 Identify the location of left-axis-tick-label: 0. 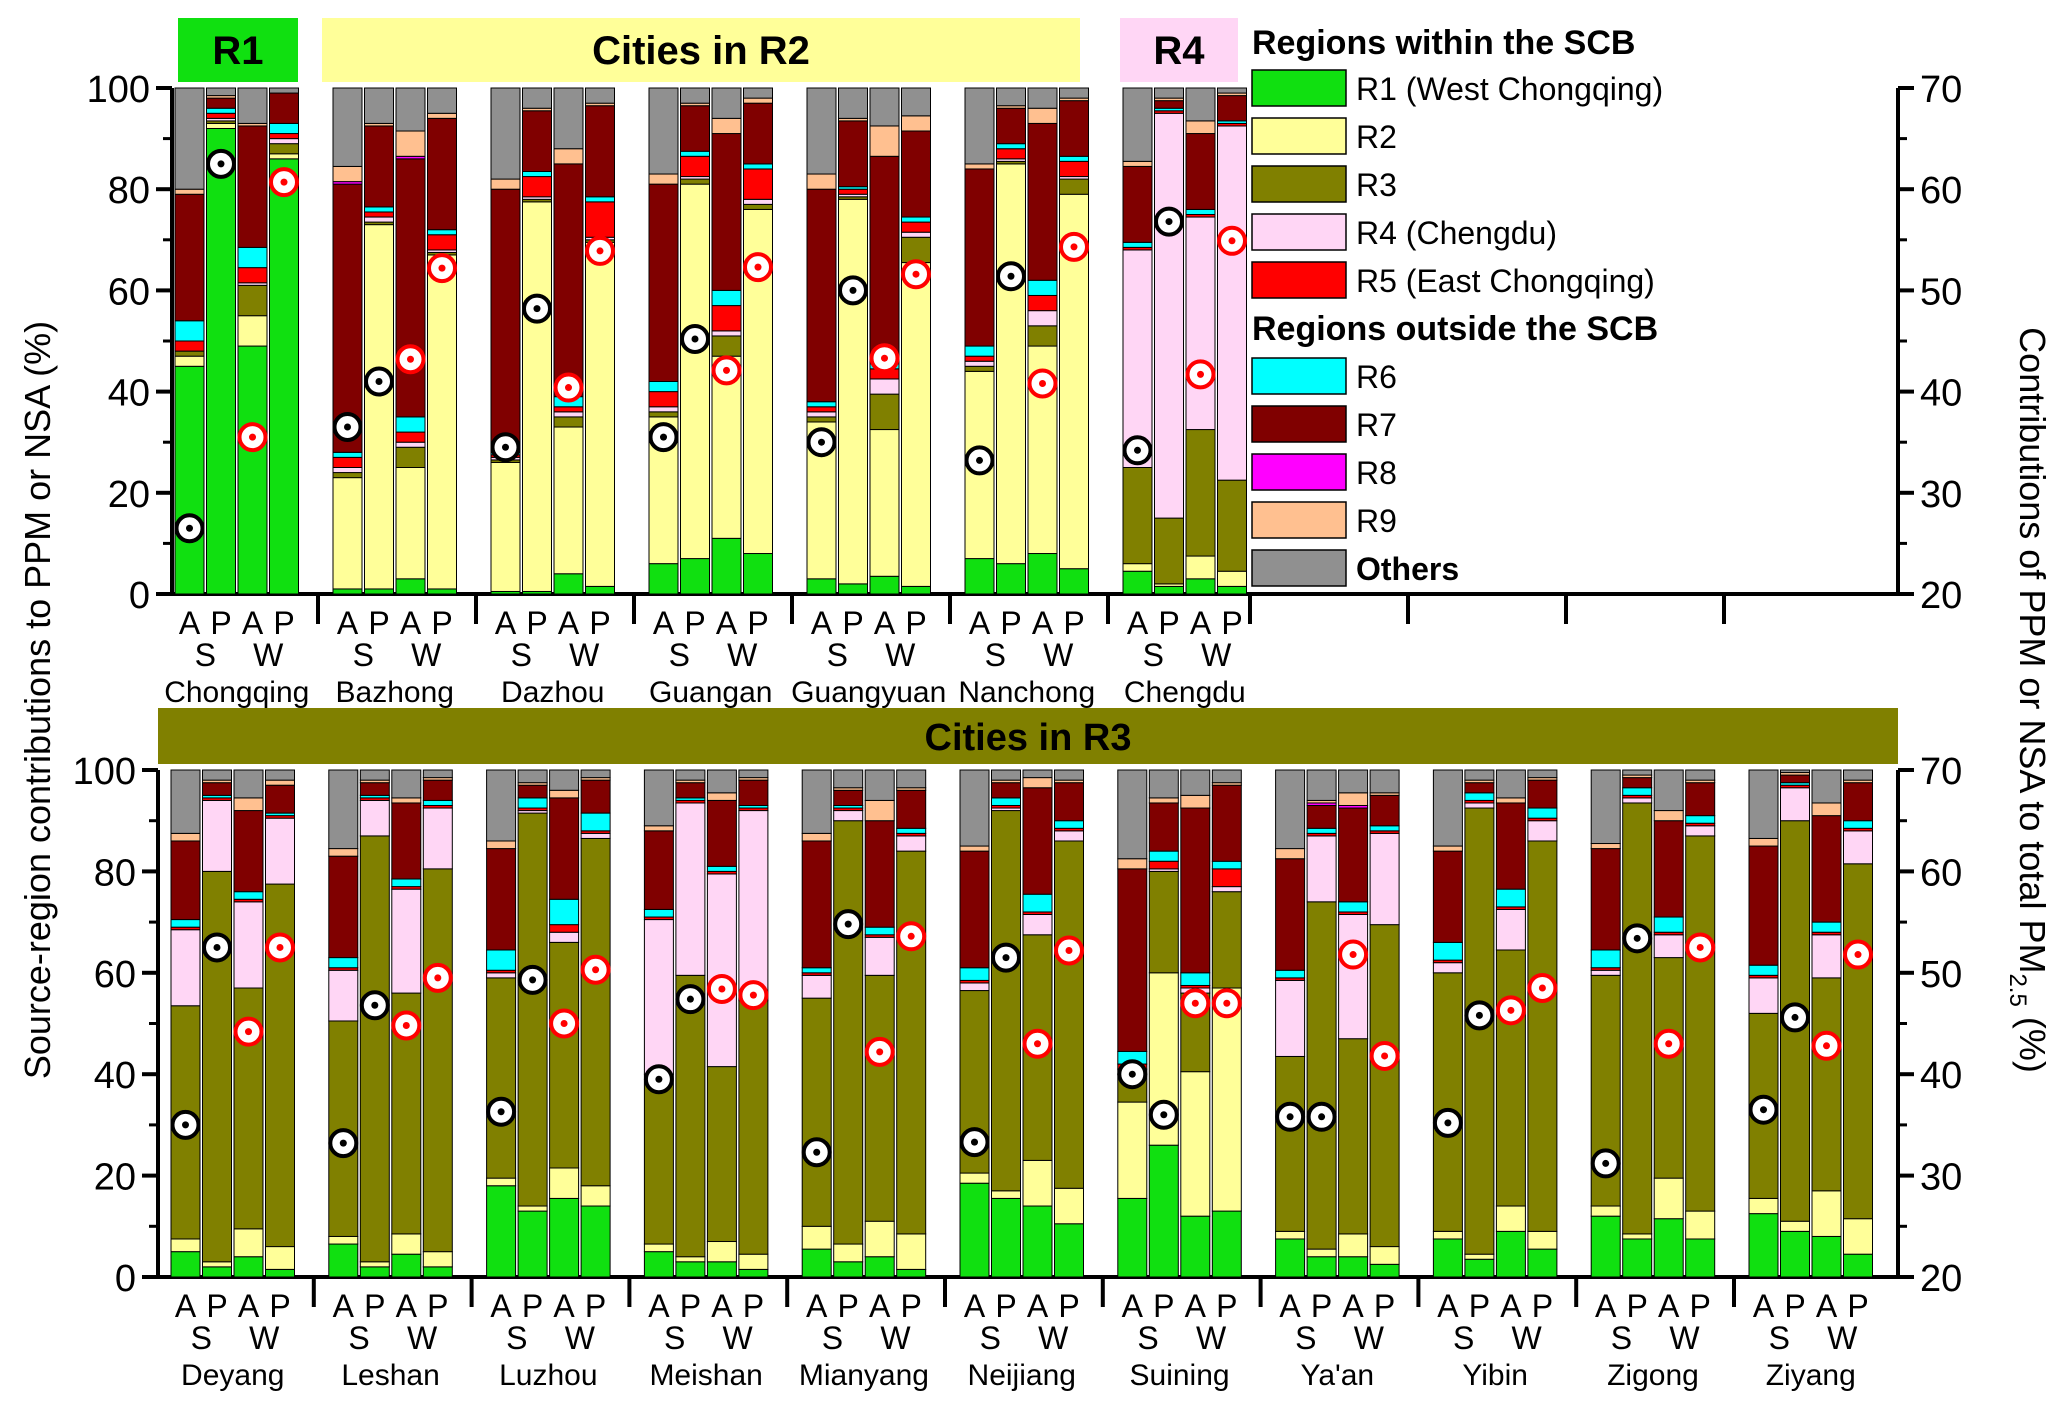
(125, 1279).